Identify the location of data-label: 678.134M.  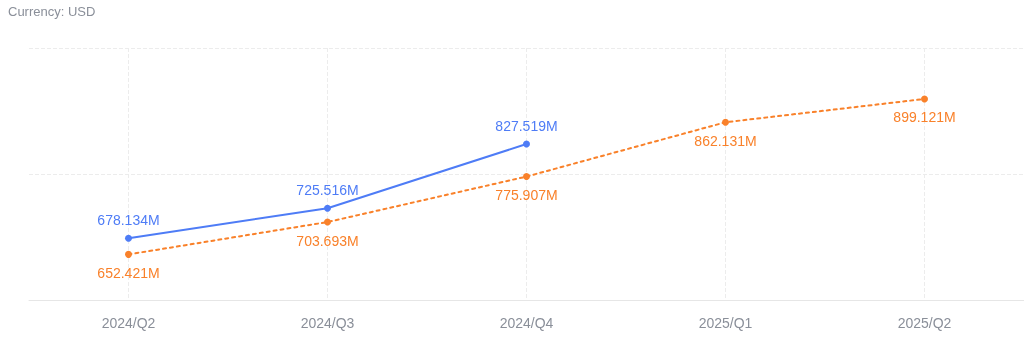
(128, 219).